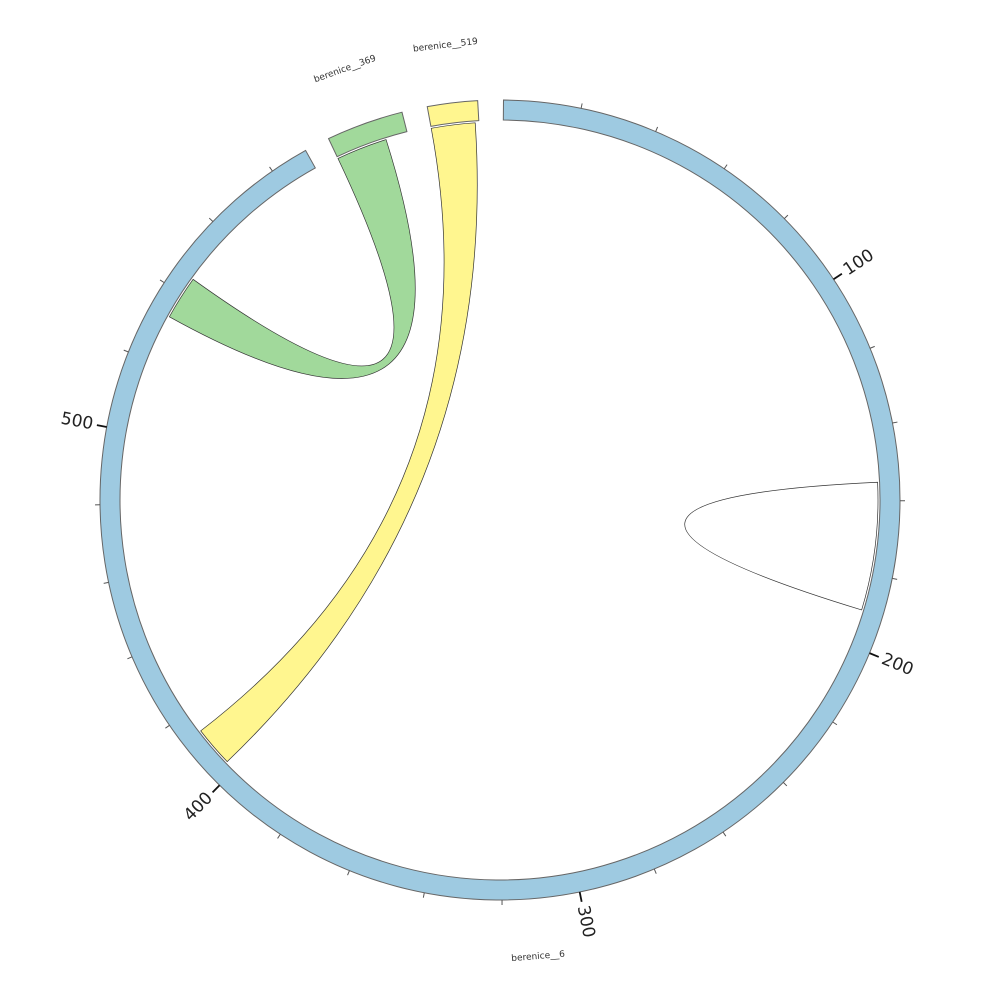  What do you see at coordinates (77, 422) in the screenshot?
I see `tick-label-500: 500` at bounding box center [77, 422].